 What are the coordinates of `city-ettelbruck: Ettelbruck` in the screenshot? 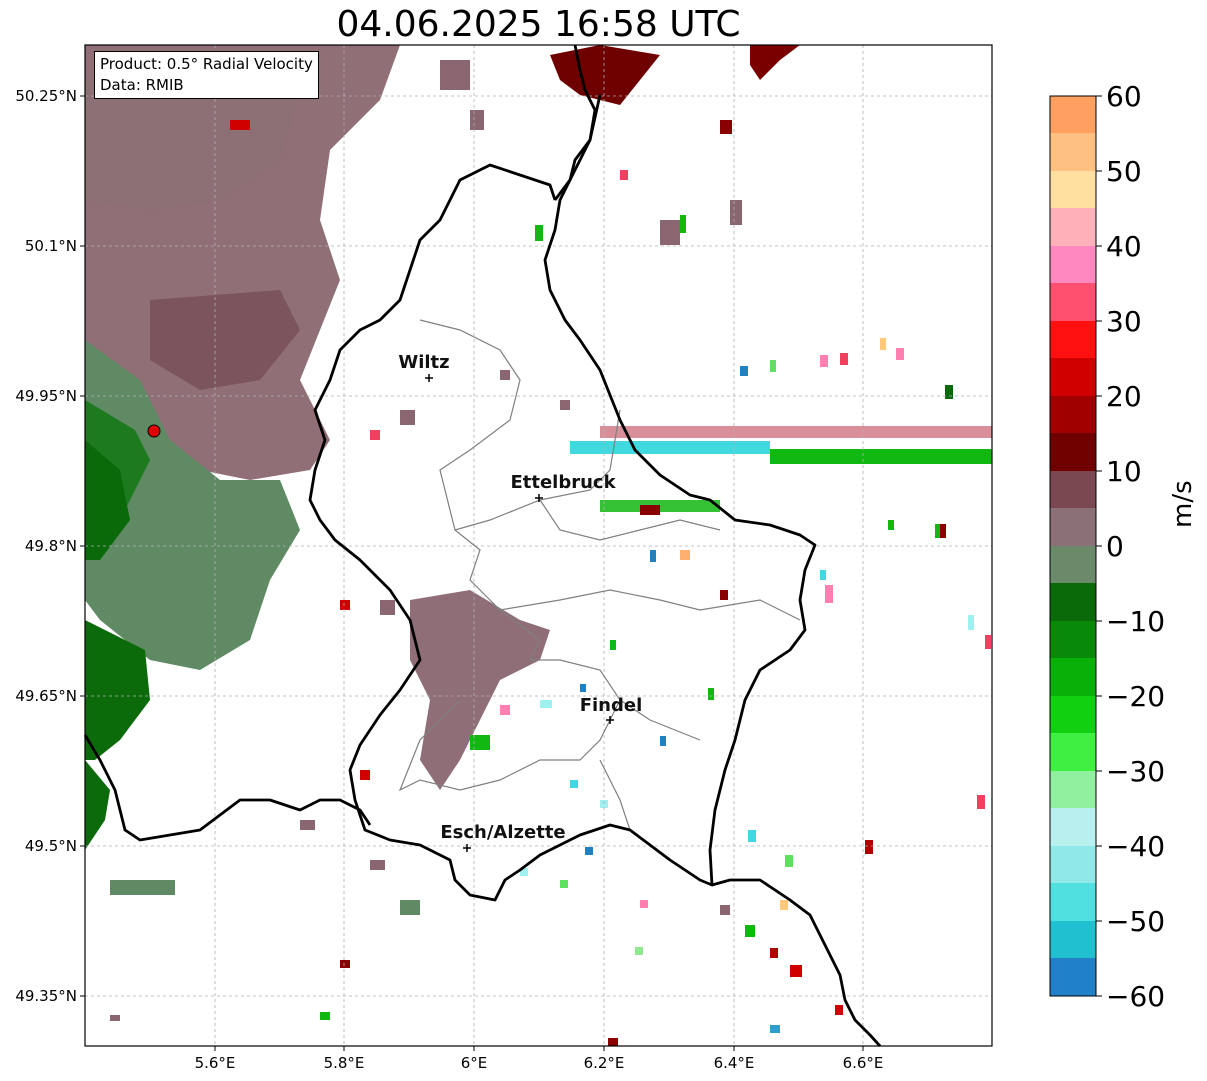 It's located at (563, 487).